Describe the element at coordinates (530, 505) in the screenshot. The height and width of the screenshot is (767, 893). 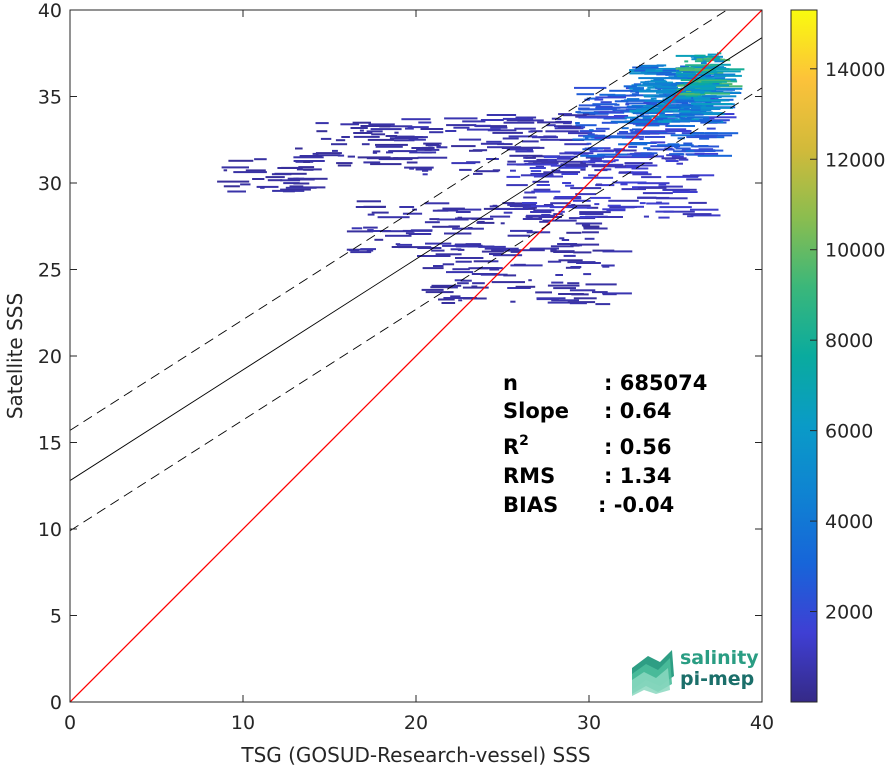
I see `stat-label: BIAS` at that location.